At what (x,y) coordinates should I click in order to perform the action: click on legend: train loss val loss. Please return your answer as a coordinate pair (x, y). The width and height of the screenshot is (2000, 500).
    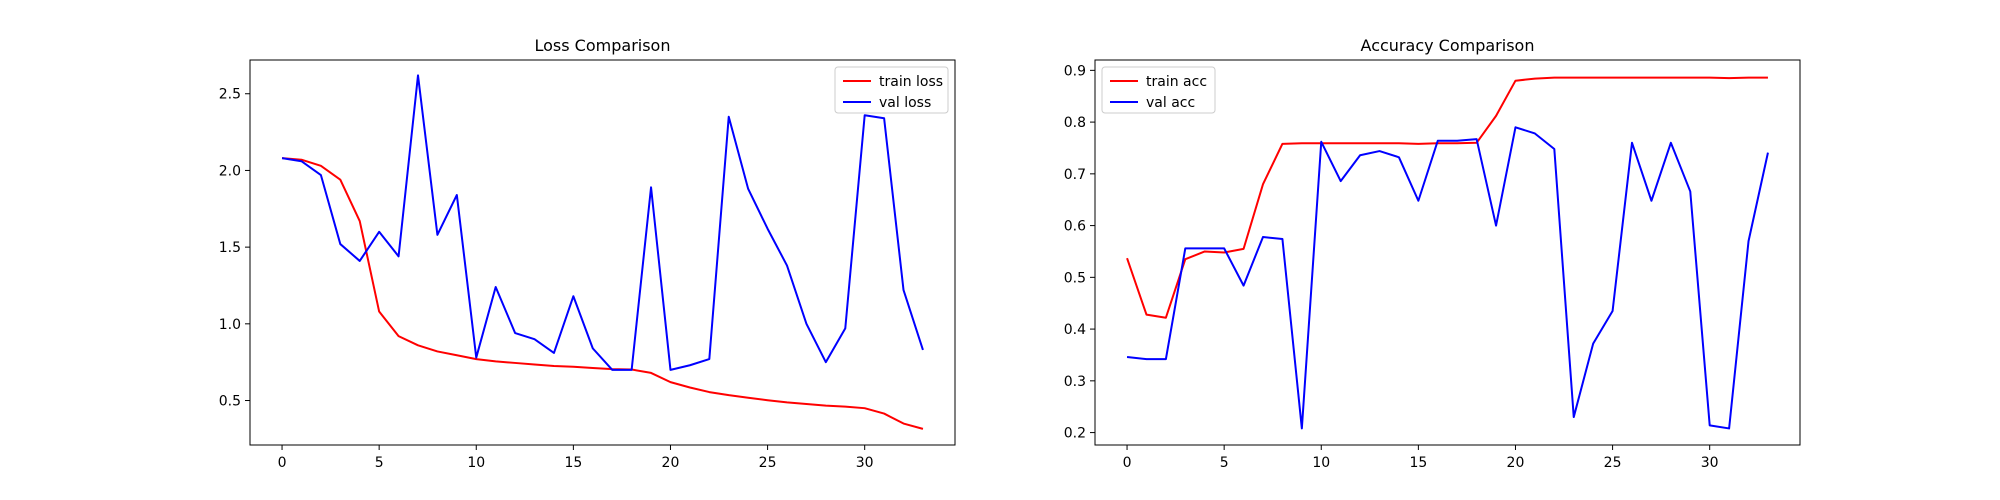
    Looking at the image, I should click on (891, 90).